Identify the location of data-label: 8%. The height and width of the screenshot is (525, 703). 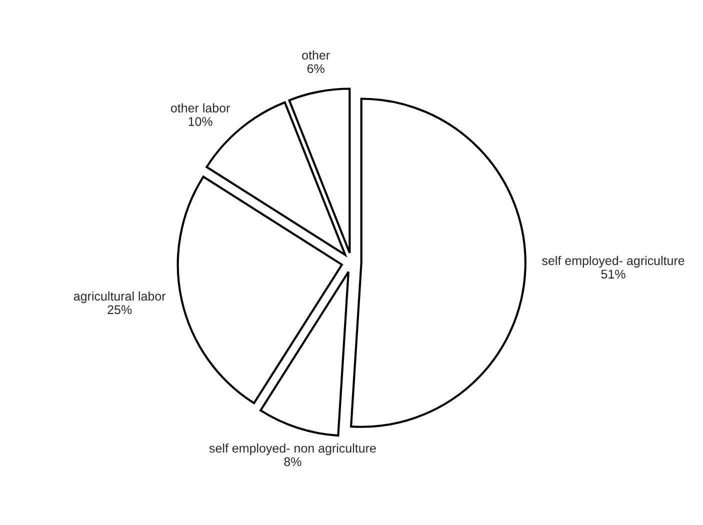
(293, 461).